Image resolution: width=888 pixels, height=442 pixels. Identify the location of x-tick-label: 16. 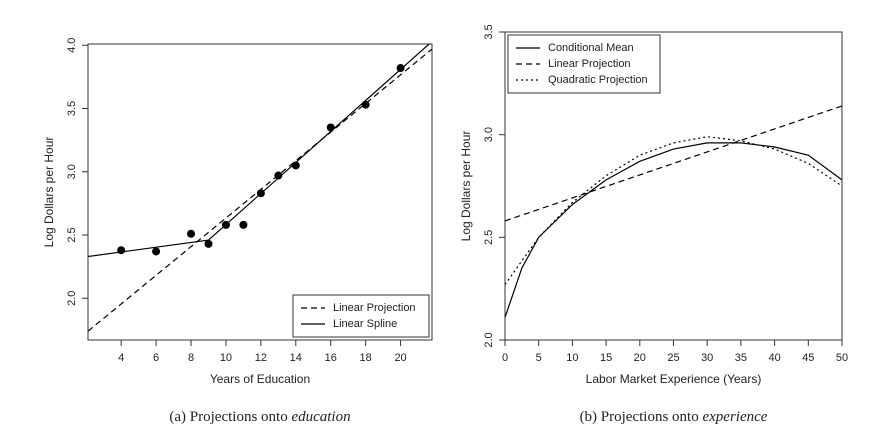
(331, 358).